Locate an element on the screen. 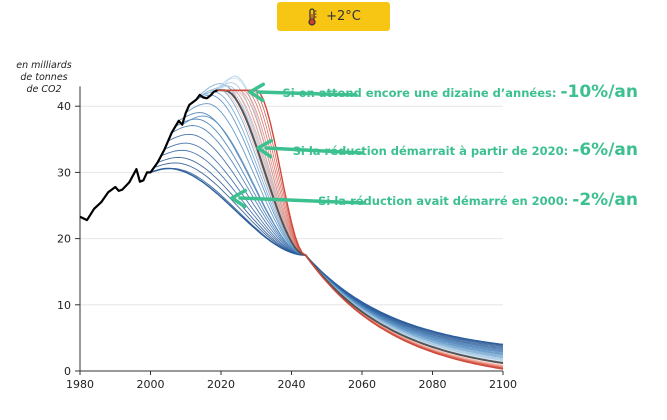  annotation-6pct-value: -6%/an is located at coordinates (605, 150).